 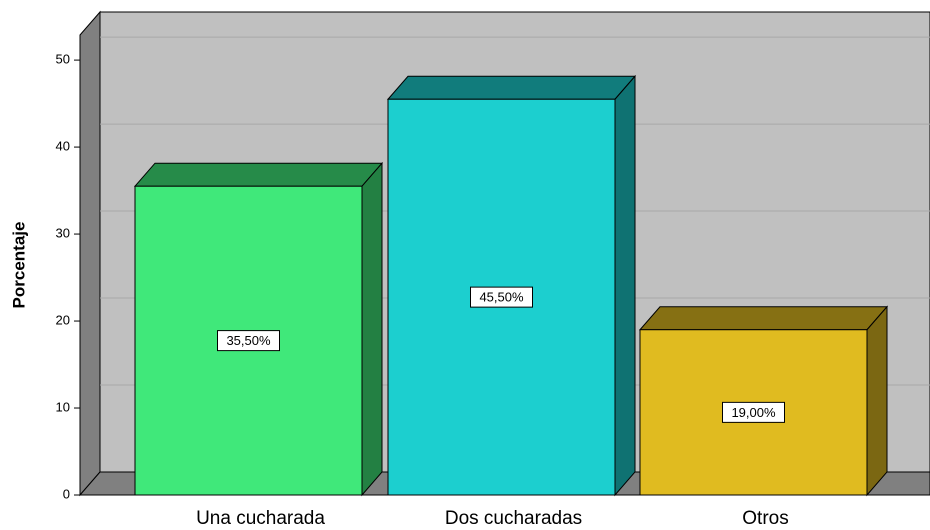 I want to click on x-tick-label: Otros, so click(x=765, y=518).